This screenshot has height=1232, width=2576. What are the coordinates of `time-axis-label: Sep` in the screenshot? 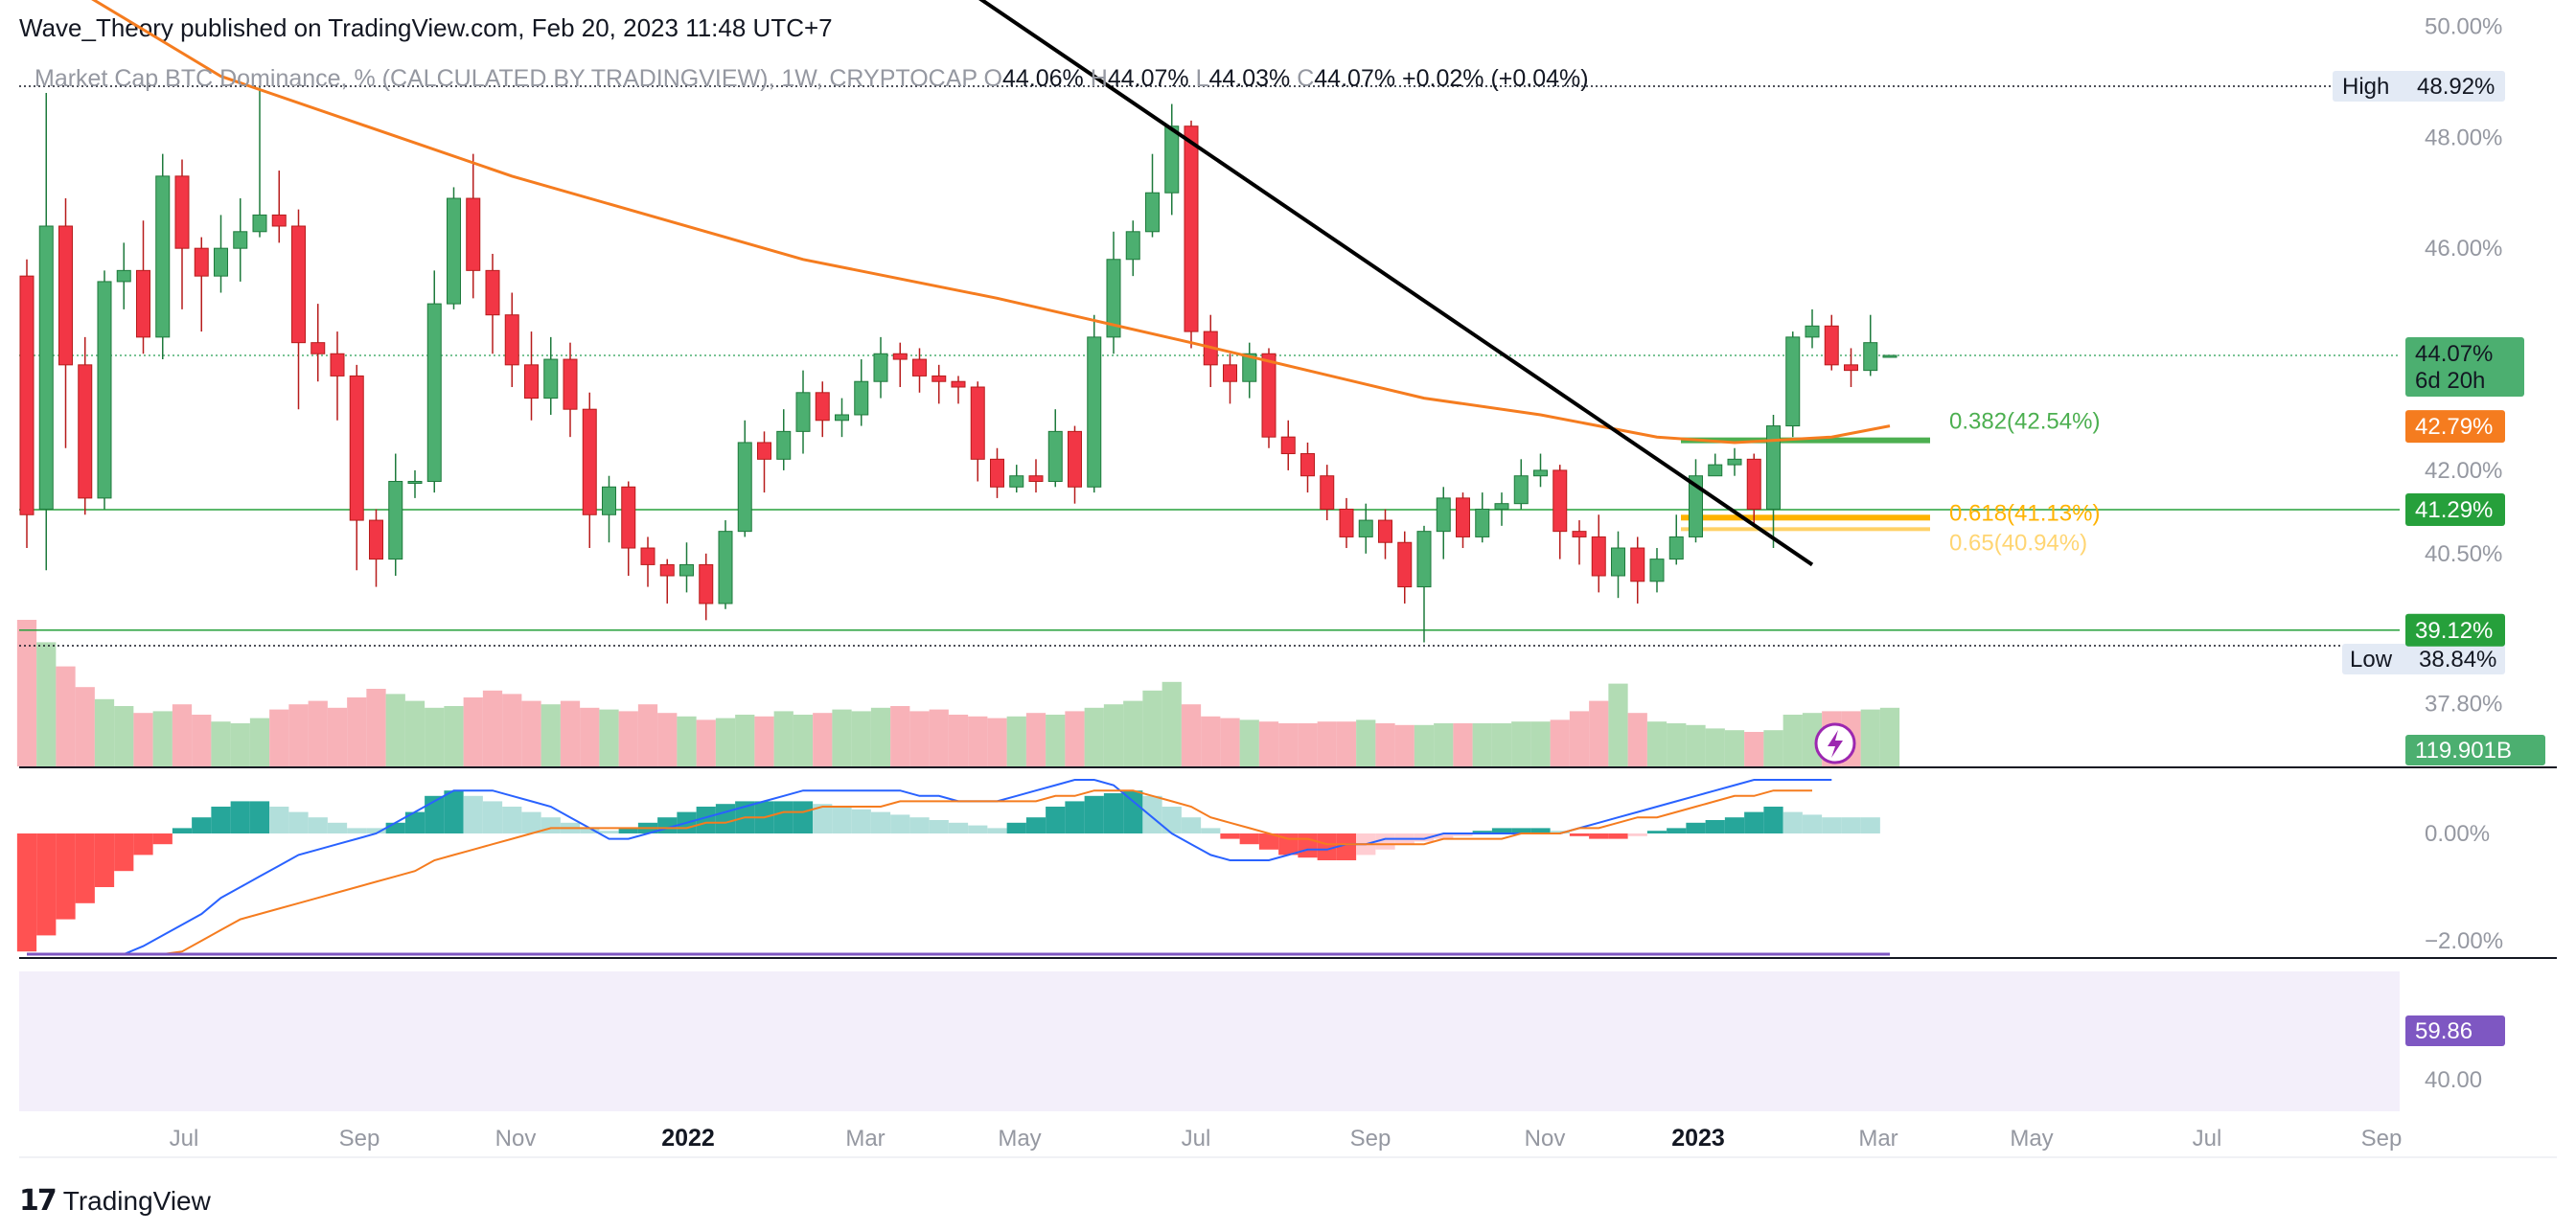 It's located at (359, 1139).